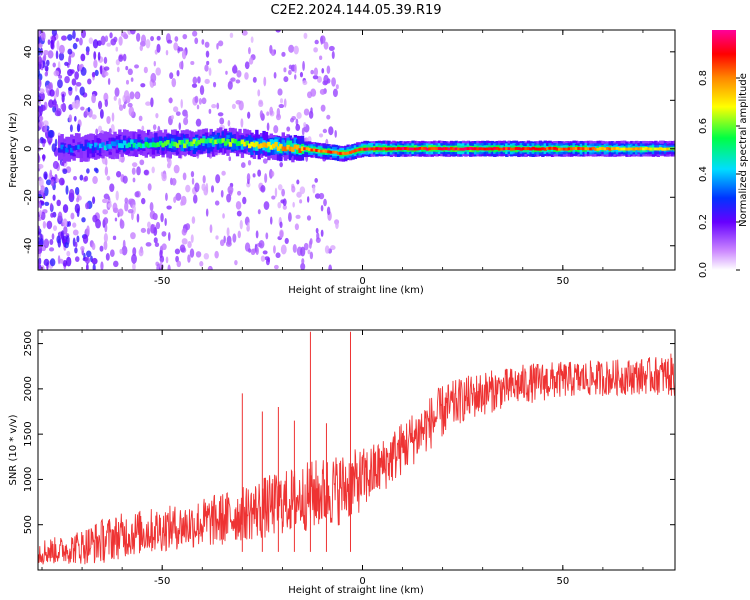 Image resolution: width=750 pixels, height=600 pixels. What do you see at coordinates (703, 126) in the screenshot?
I see `colorbar-tick-label: 0.6` at bounding box center [703, 126].